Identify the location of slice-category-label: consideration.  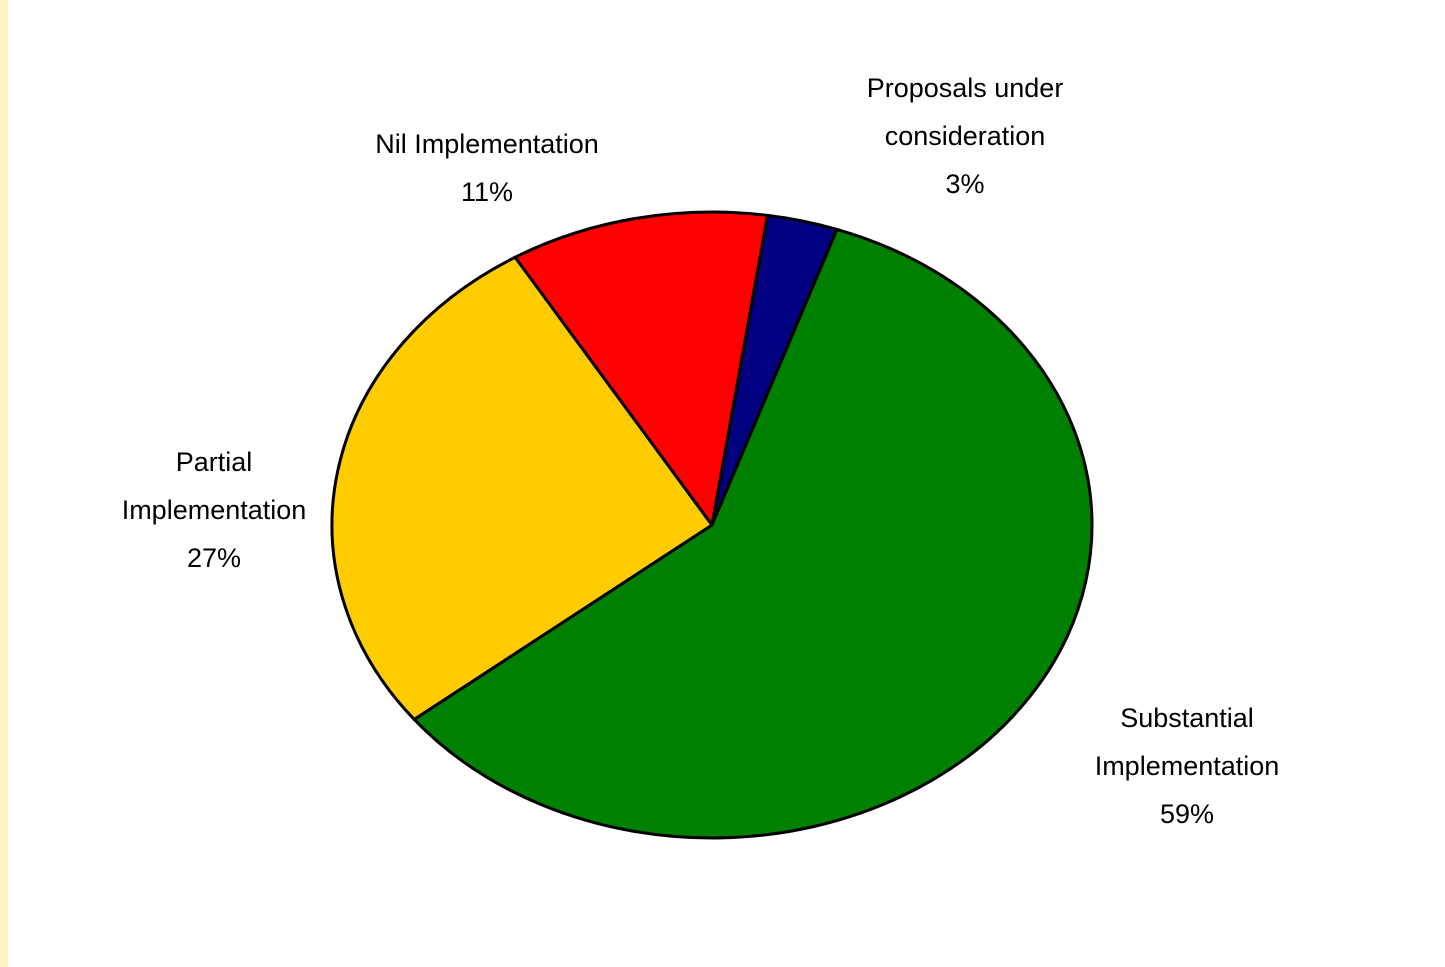
(965, 136).